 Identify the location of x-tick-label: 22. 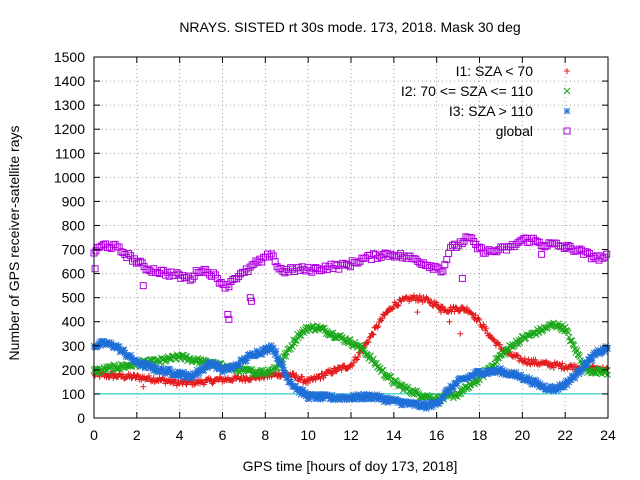
(565, 435).